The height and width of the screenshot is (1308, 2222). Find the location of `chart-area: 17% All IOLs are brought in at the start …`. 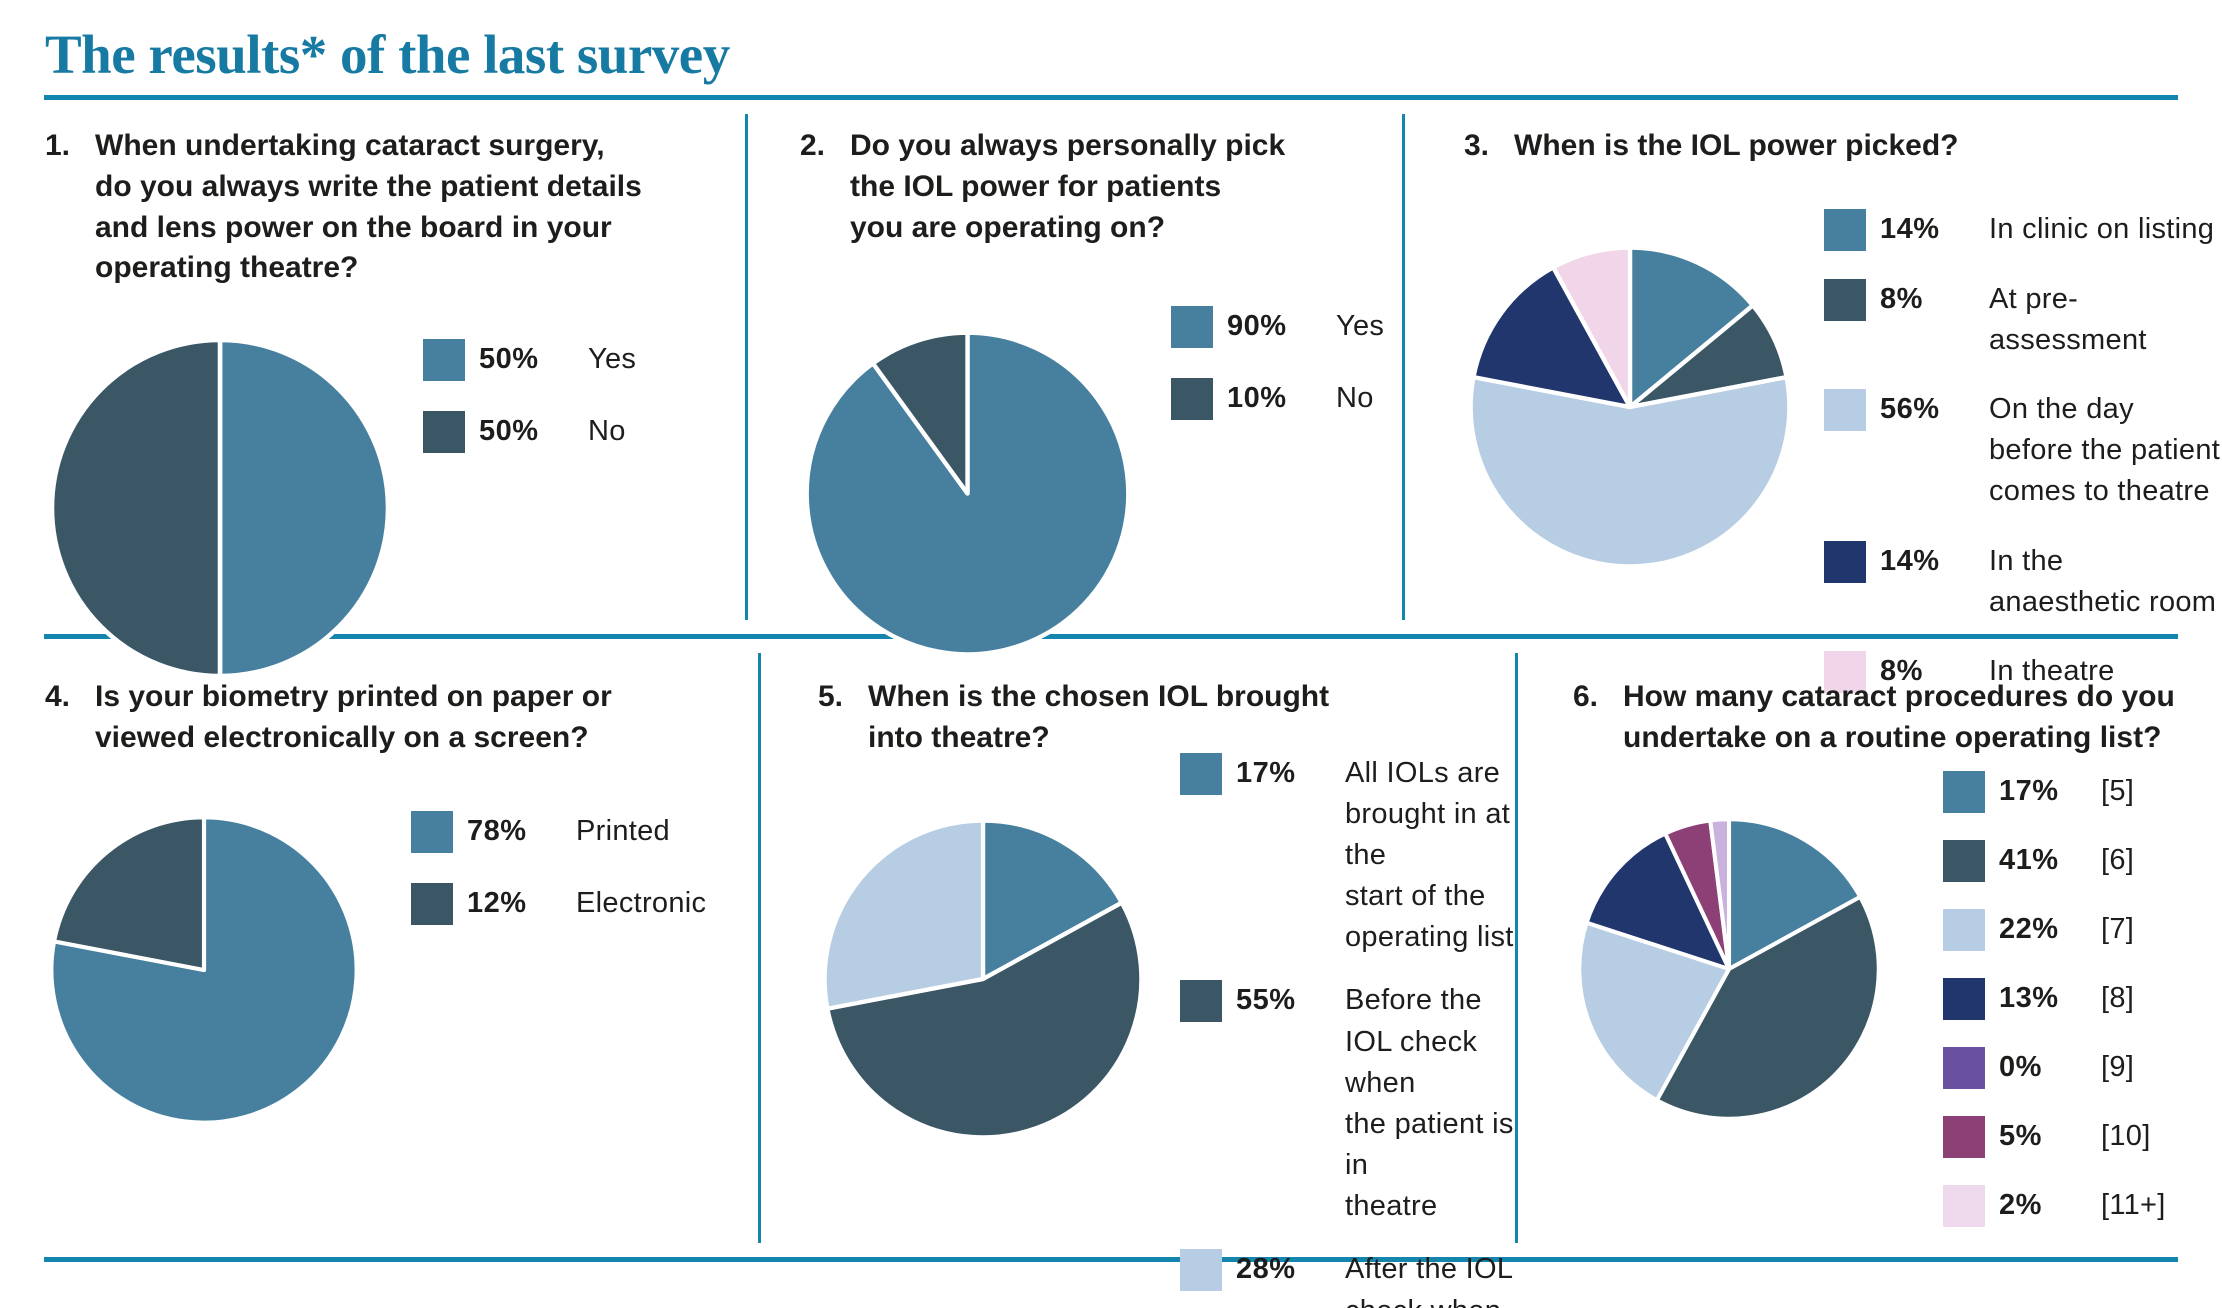

chart-area: 17% All IOLs are brought in at the start … is located at coordinates (1166, 1030).